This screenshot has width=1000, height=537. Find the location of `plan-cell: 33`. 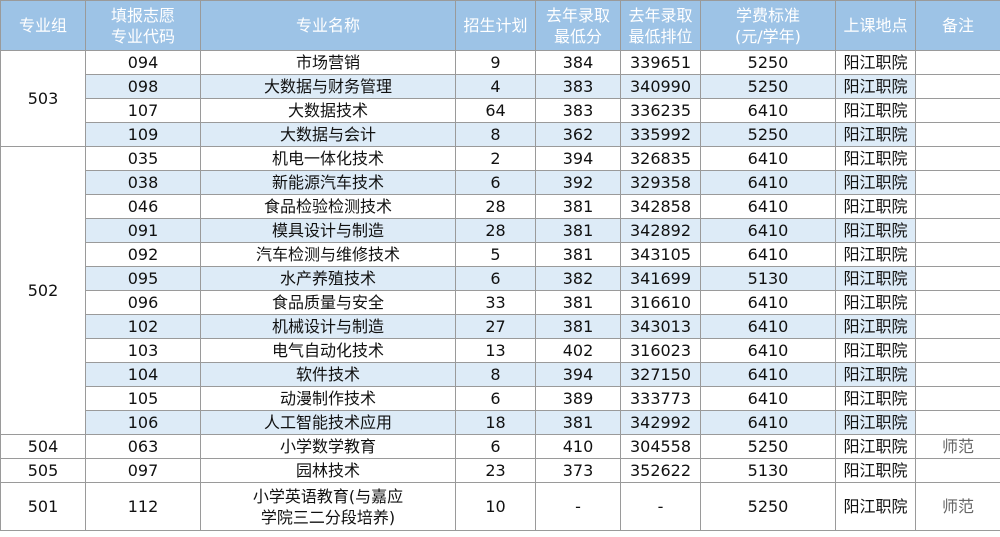

plan-cell: 33 is located at coordinates (495, 302).